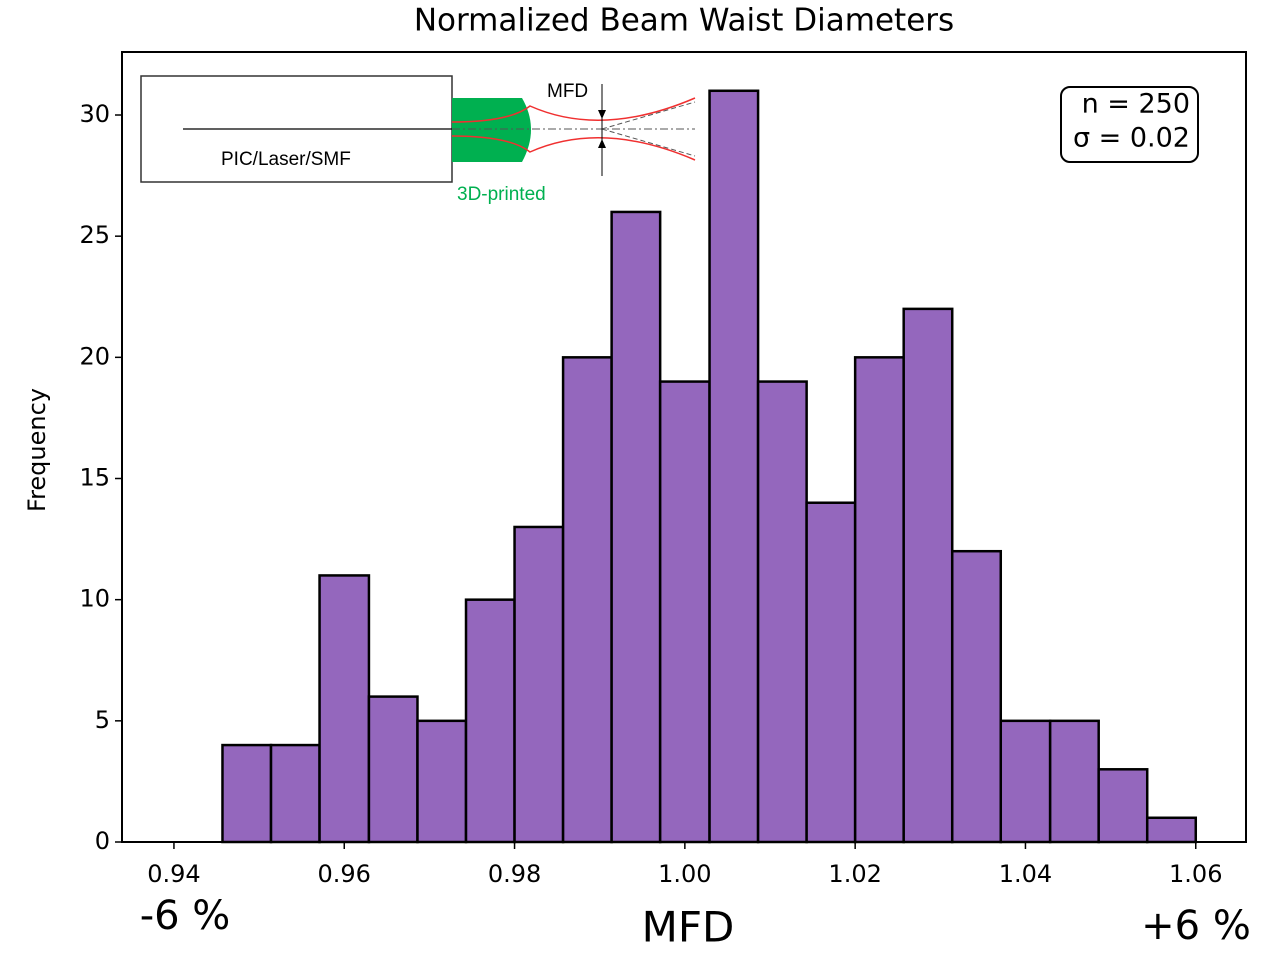 This screenshot has height=956, width=1269. Describe the element at coordinates (1195, 874) in the screenshot. I see `x-tick-label: 1.06` at that location.